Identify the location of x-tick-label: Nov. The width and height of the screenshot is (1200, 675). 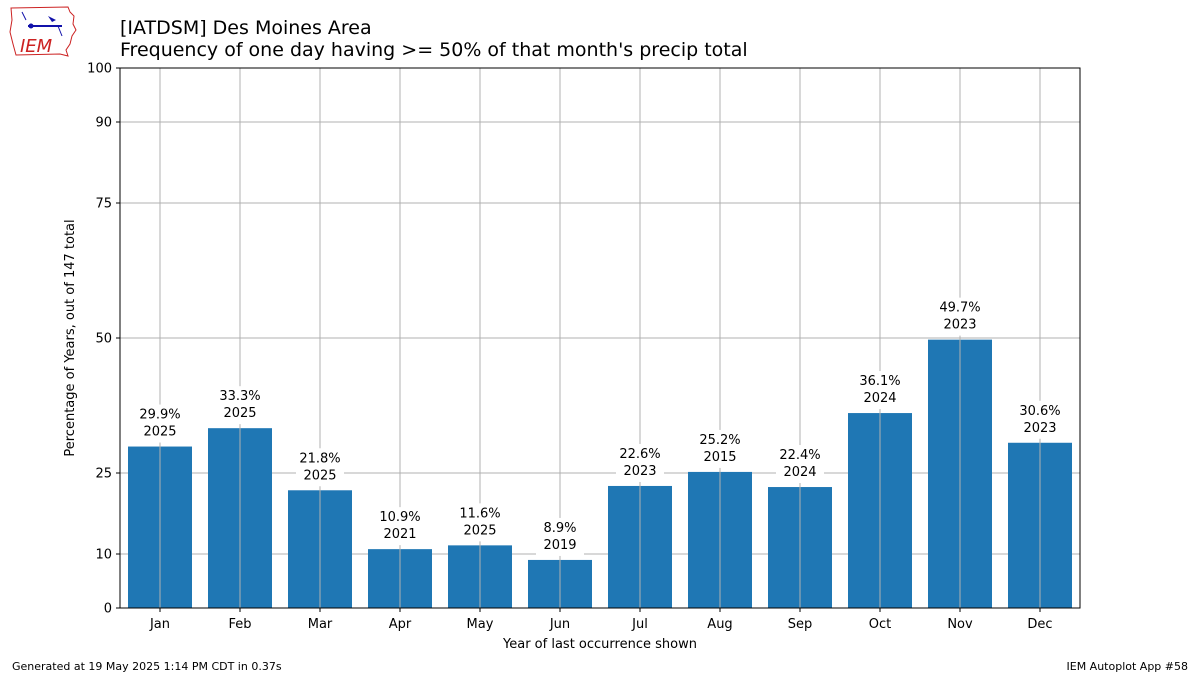
(960, 624).